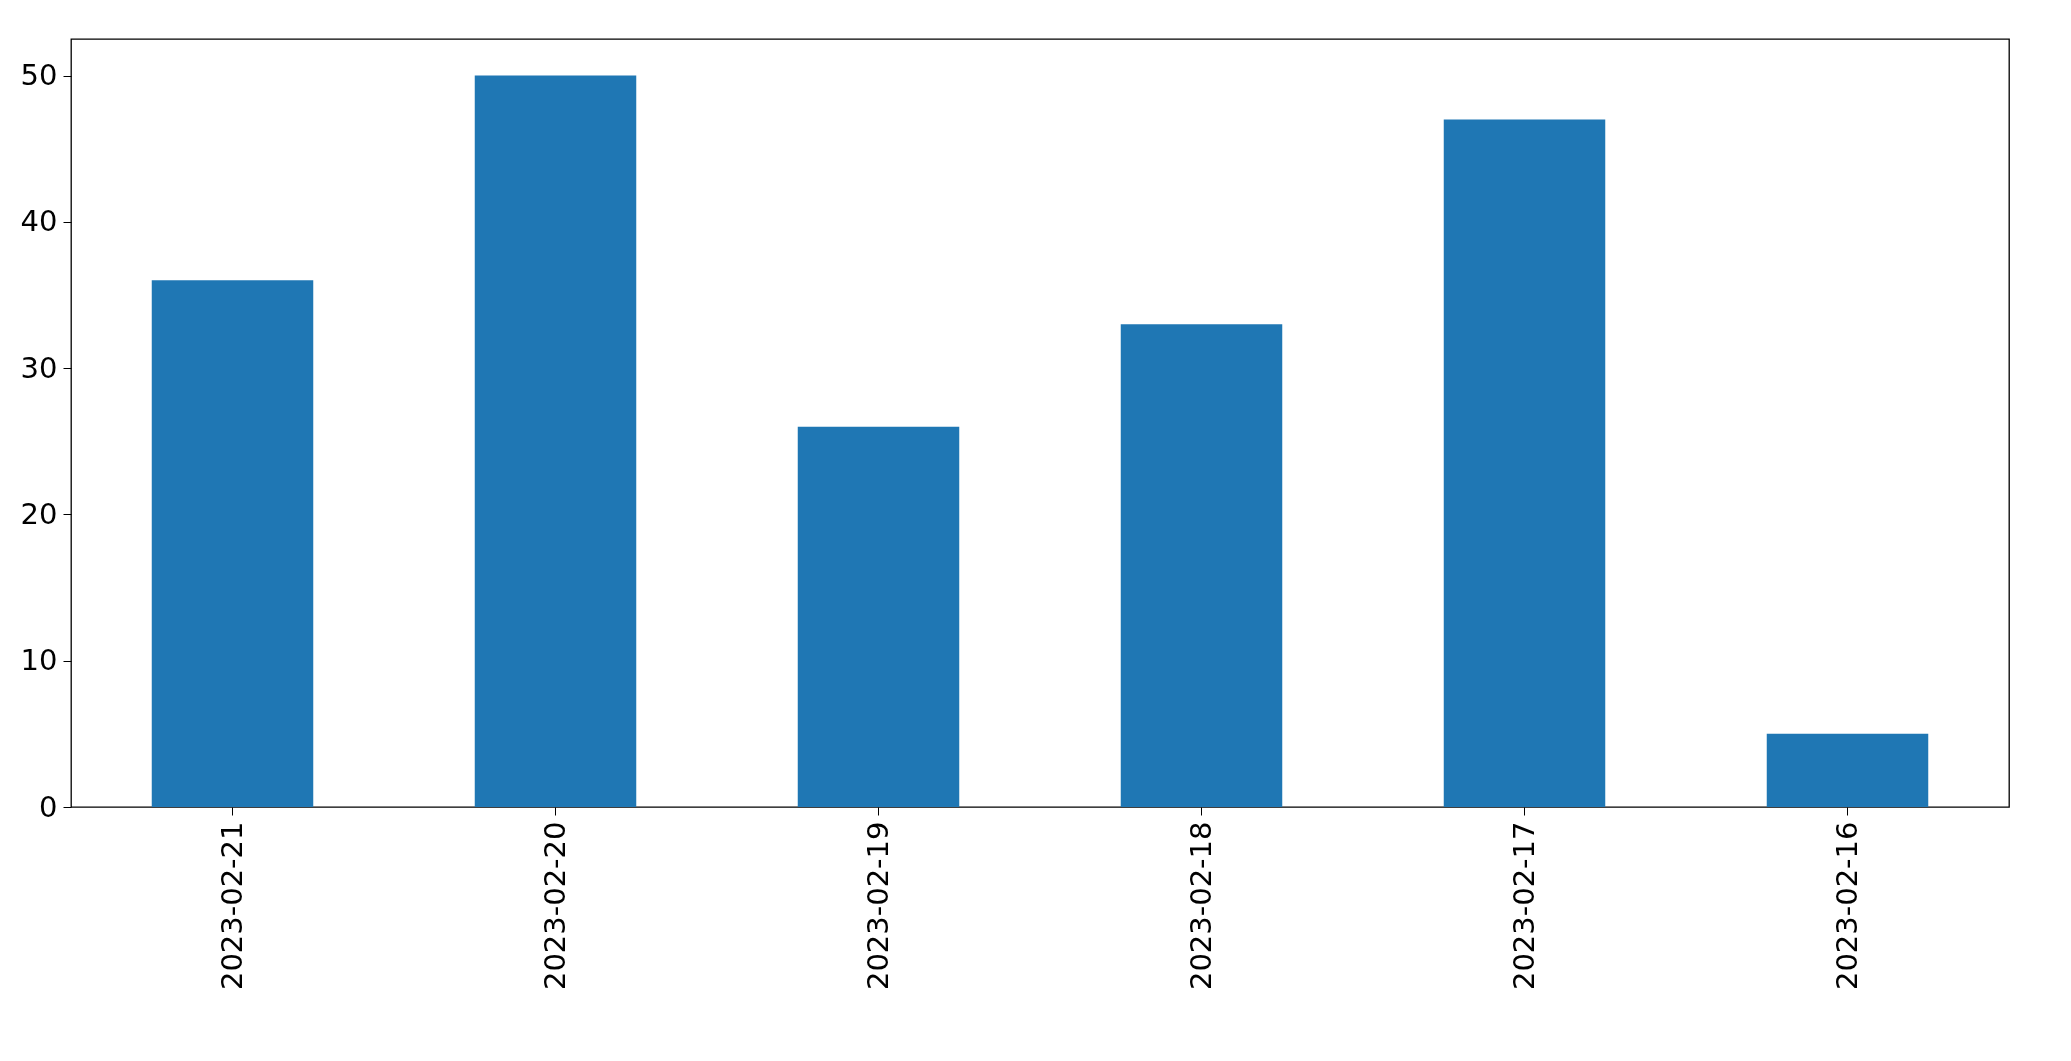  I want to click on x-tick-label: 2023-02-16, so click(1846, 906).